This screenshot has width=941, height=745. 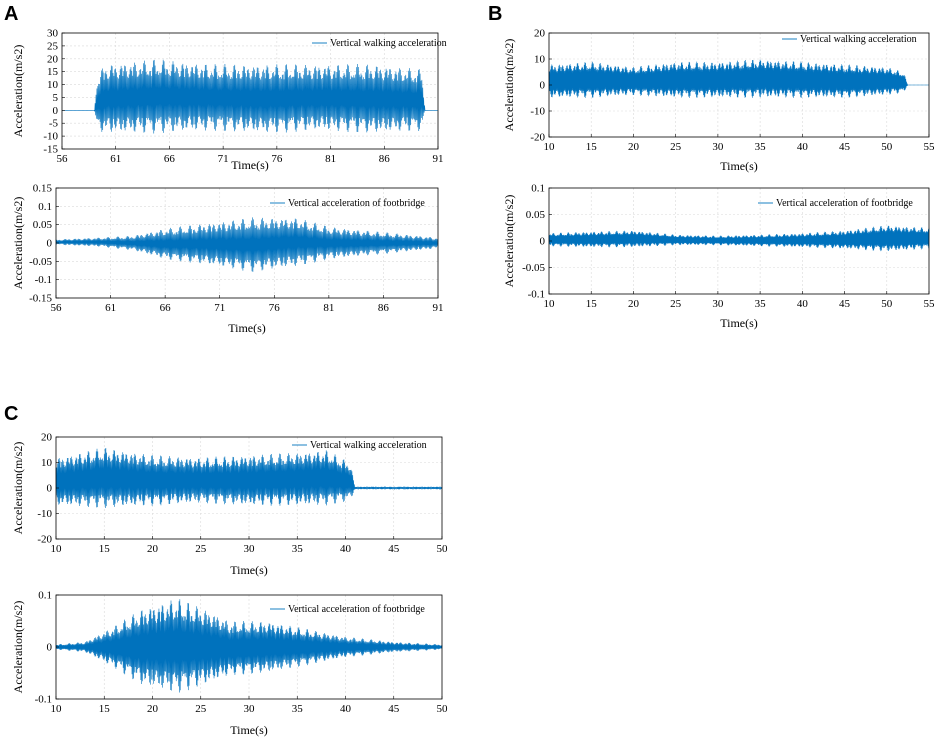 What do you see at coordinates (54, 124) in the screenshot?
I see `y-tick-label: -5` at bounding box center [54, 124].